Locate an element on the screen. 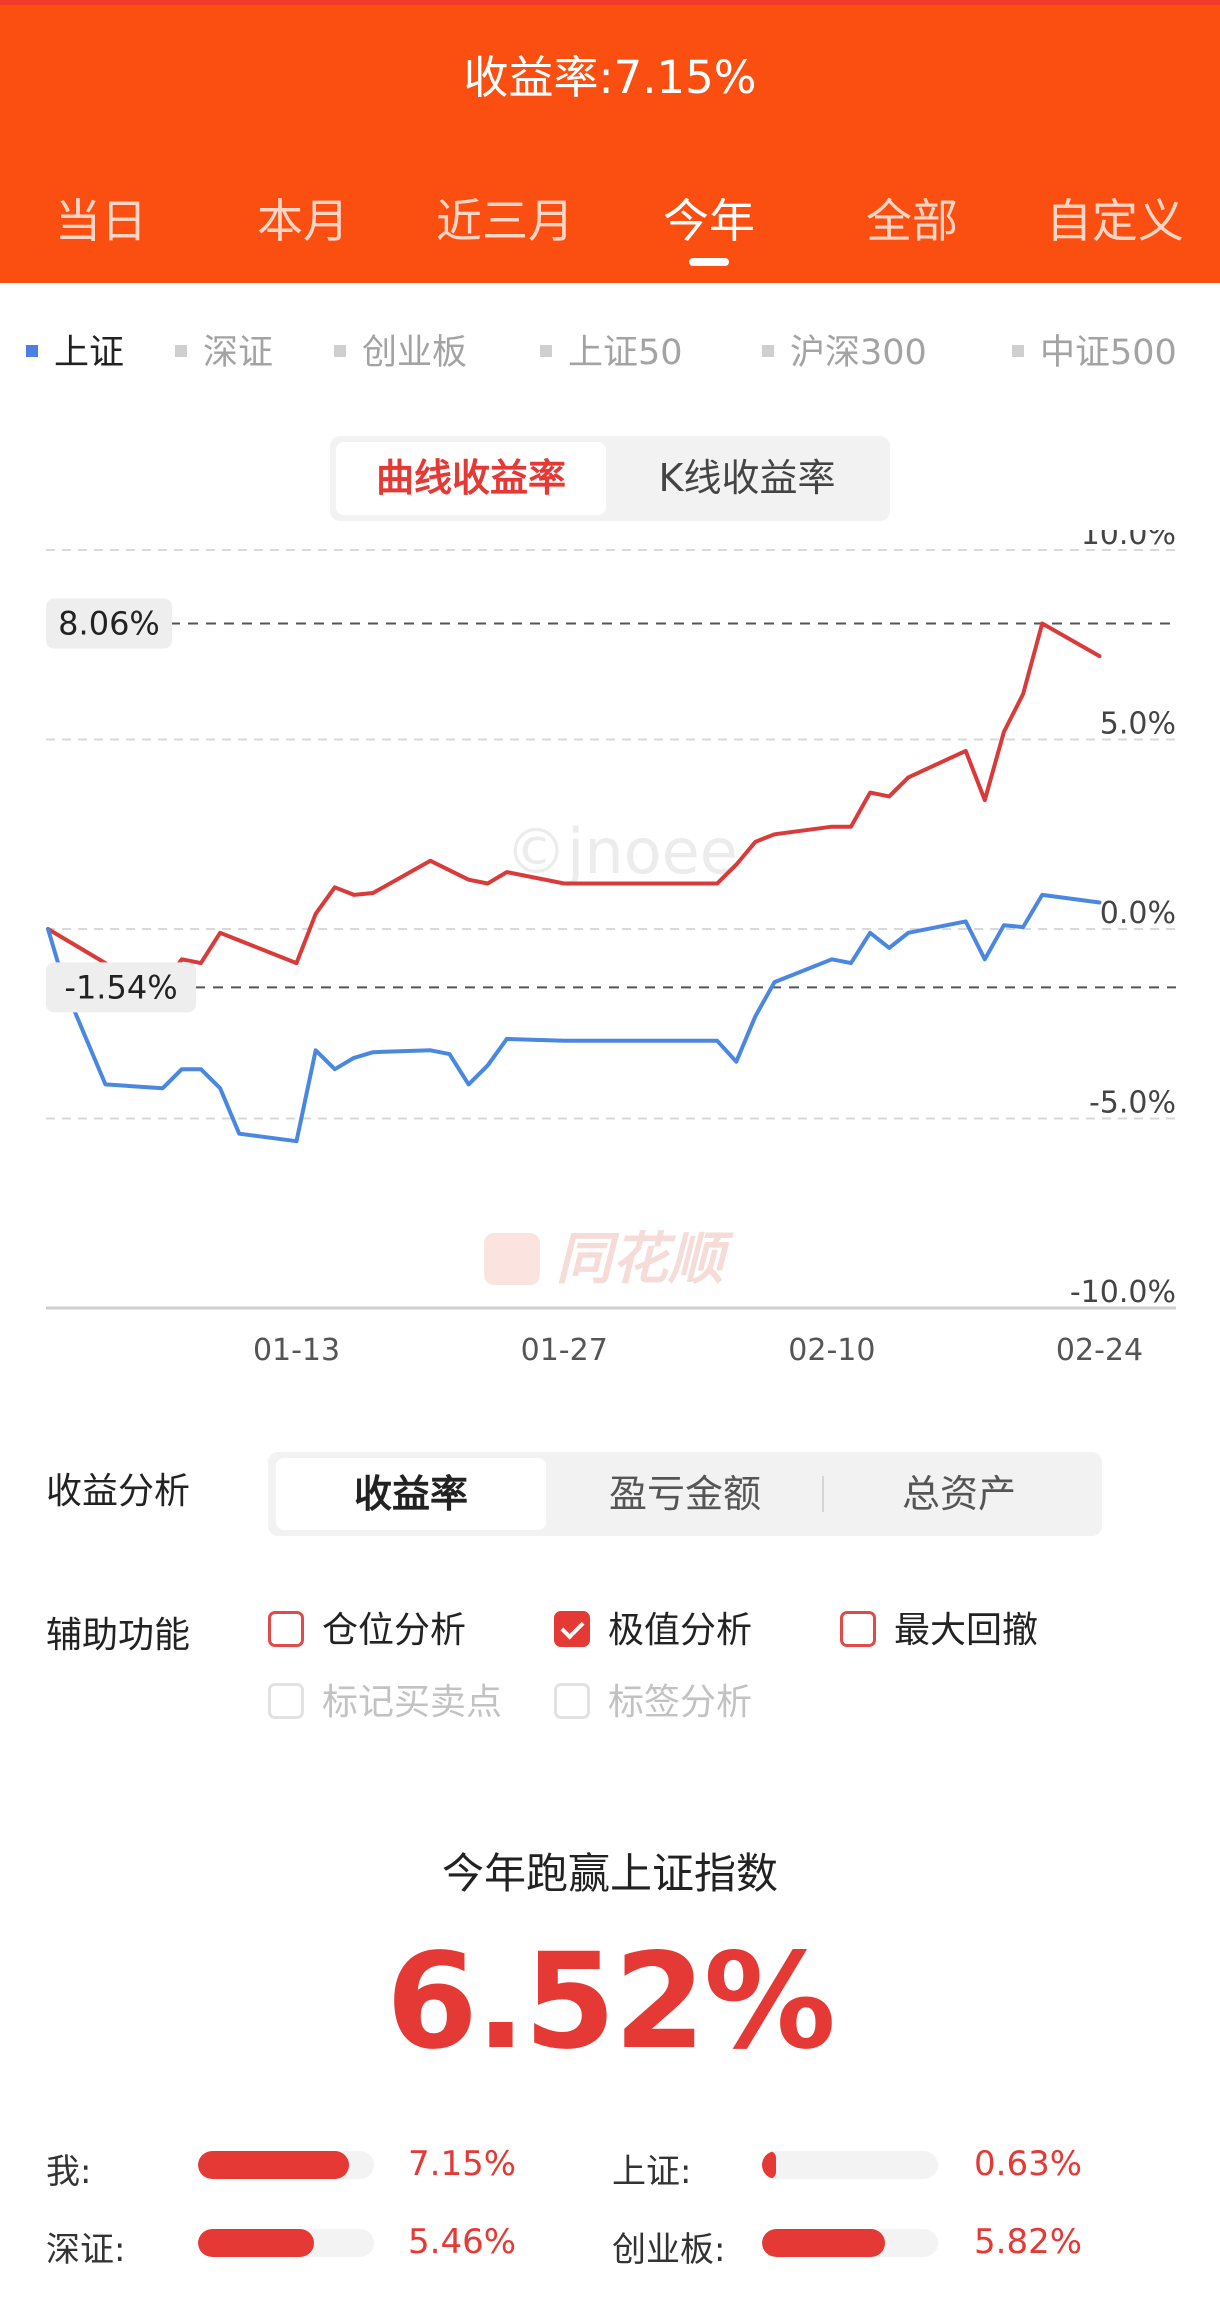  checkbox-label: 极值分析 is located at coordinates (680, 1630).